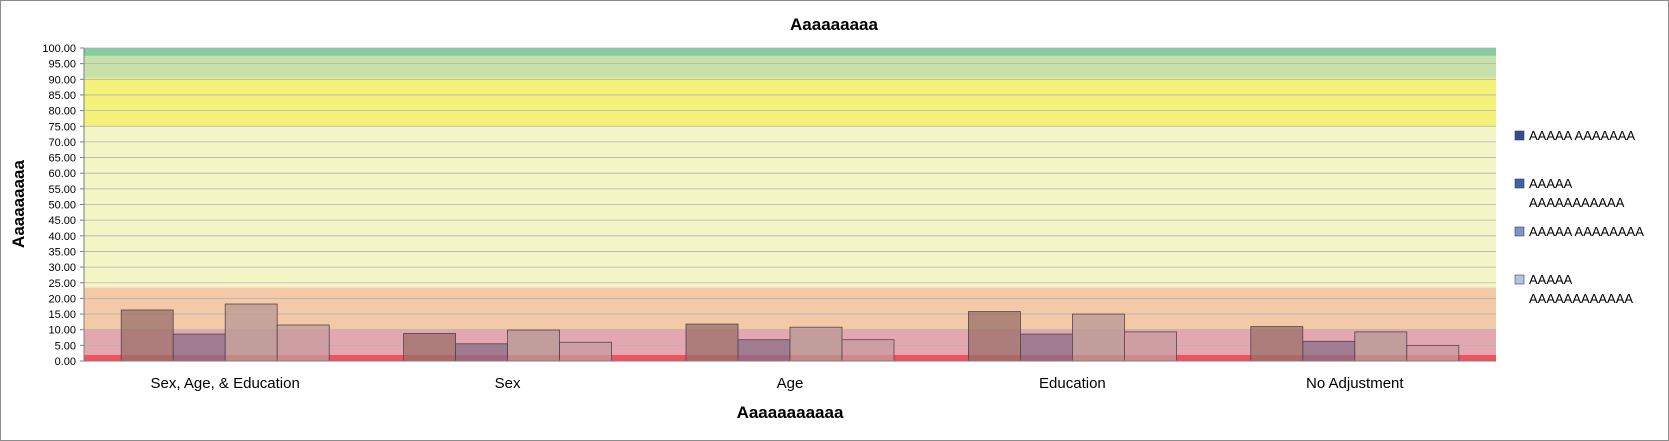 This screenshot has height=441, width=1669. What do you see at coordinates (816, 344) in the screenshot?
I see `bar-s3-c3` at bounding box center [816, 344].